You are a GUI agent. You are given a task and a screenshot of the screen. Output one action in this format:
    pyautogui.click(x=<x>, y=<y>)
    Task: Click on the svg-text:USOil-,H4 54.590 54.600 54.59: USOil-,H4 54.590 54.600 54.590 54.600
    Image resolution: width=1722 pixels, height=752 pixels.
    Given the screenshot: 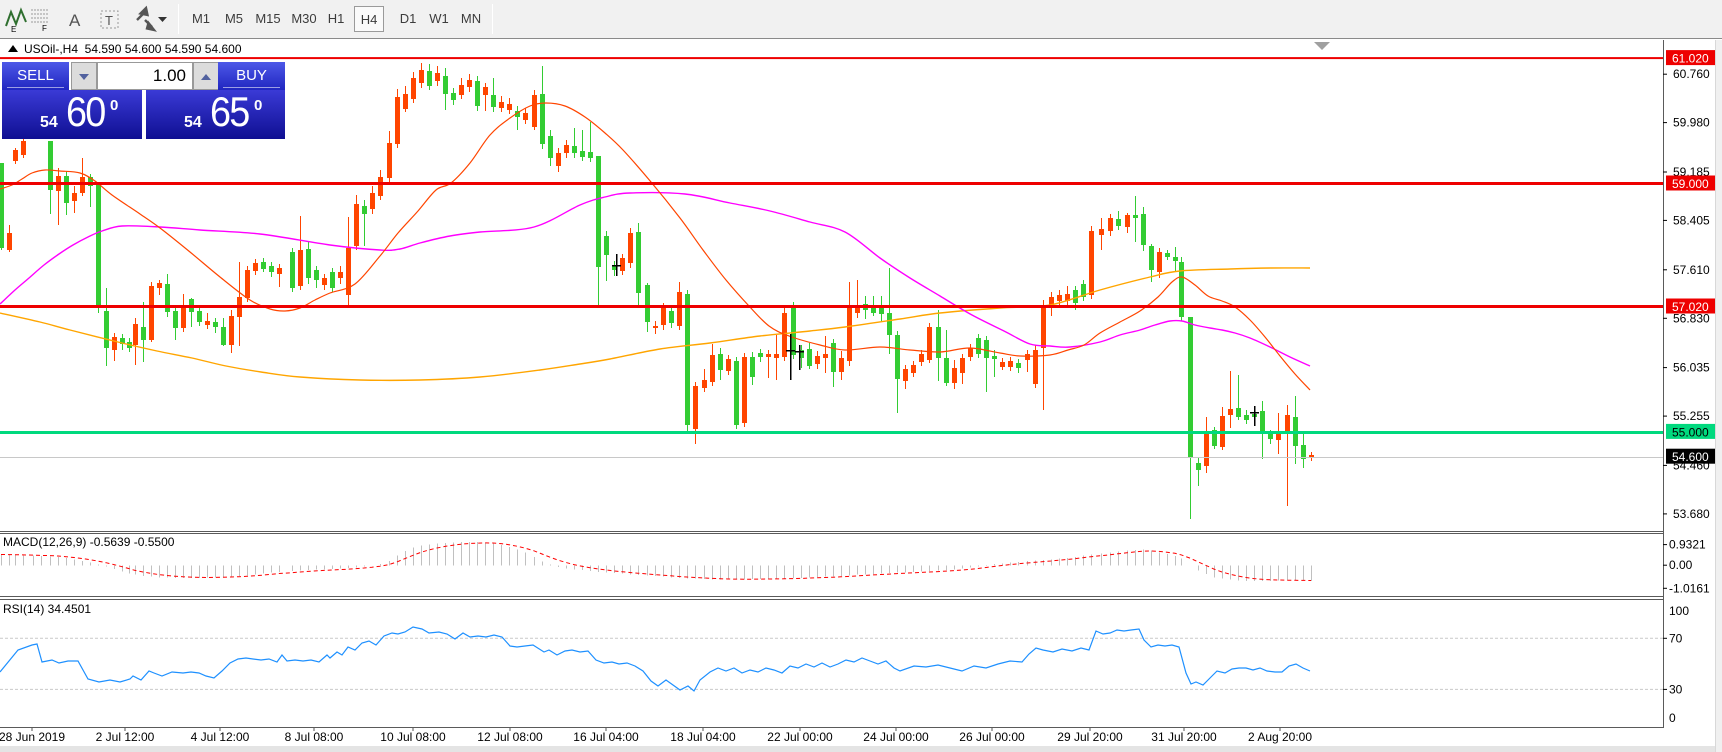 What is the action you would take?
    pyautogui.click(x=133, y=49)
    